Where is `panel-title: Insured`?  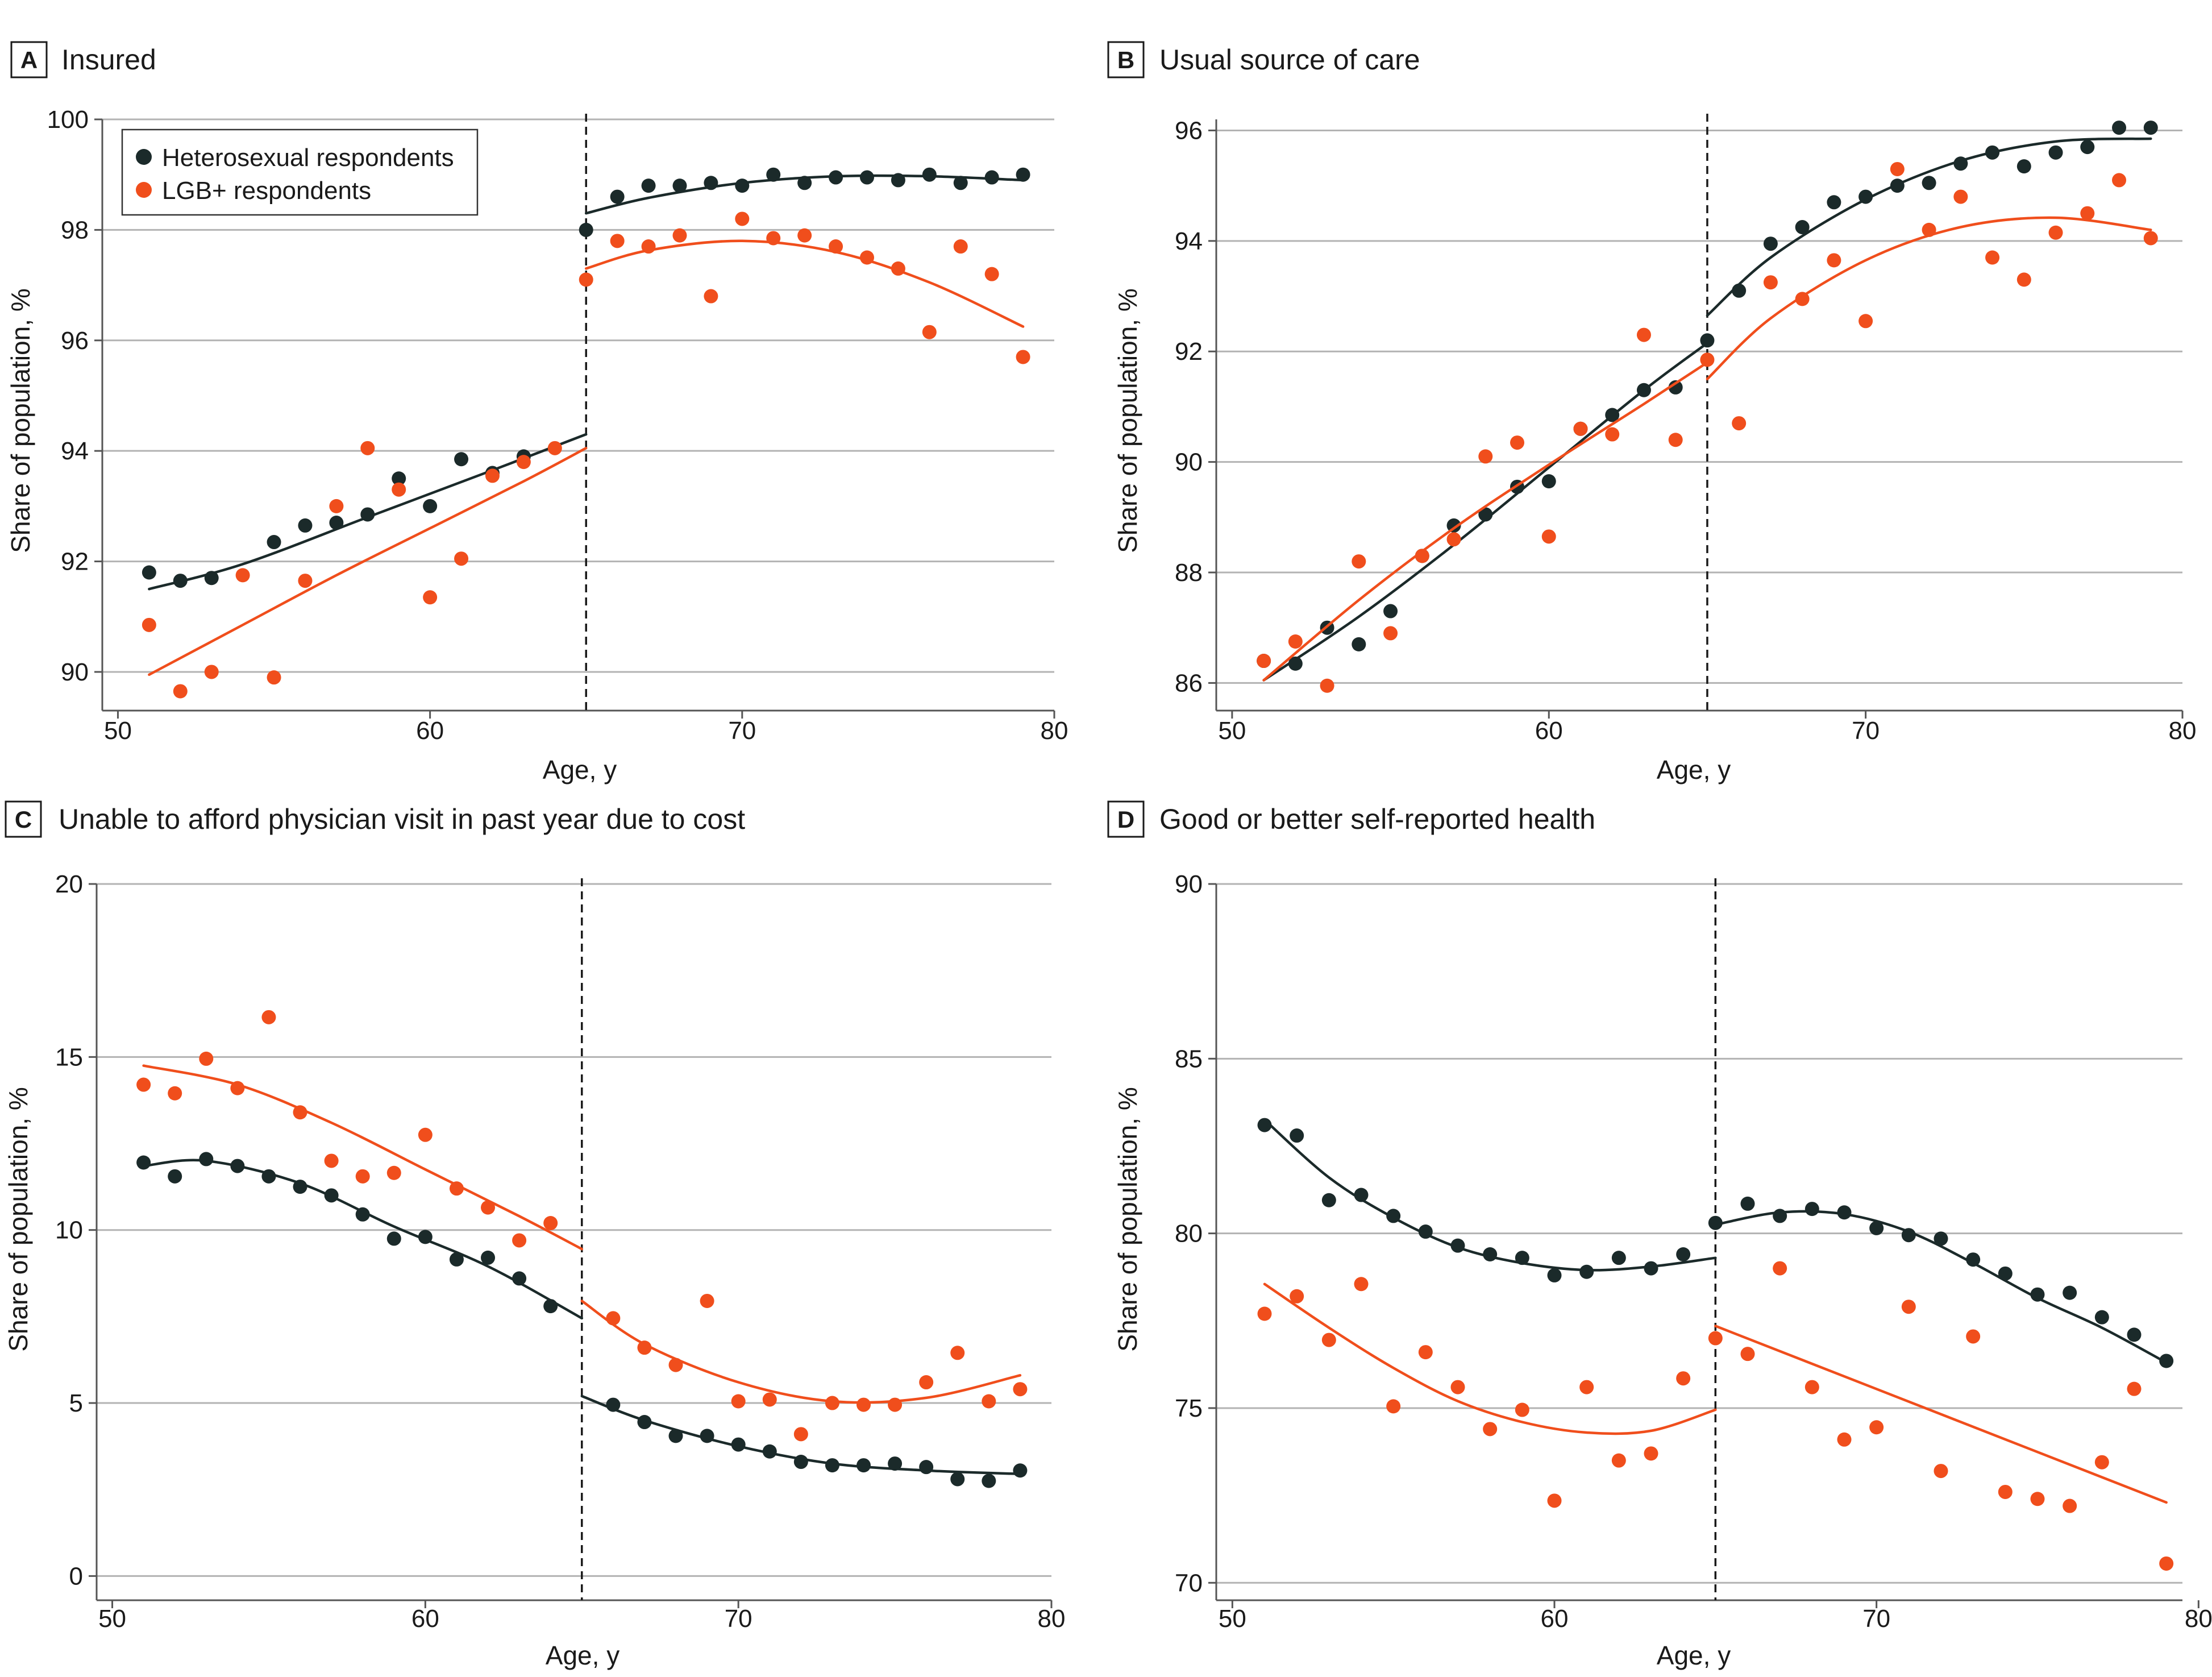 panel-title: Insured is located at coordinates (108, 60).